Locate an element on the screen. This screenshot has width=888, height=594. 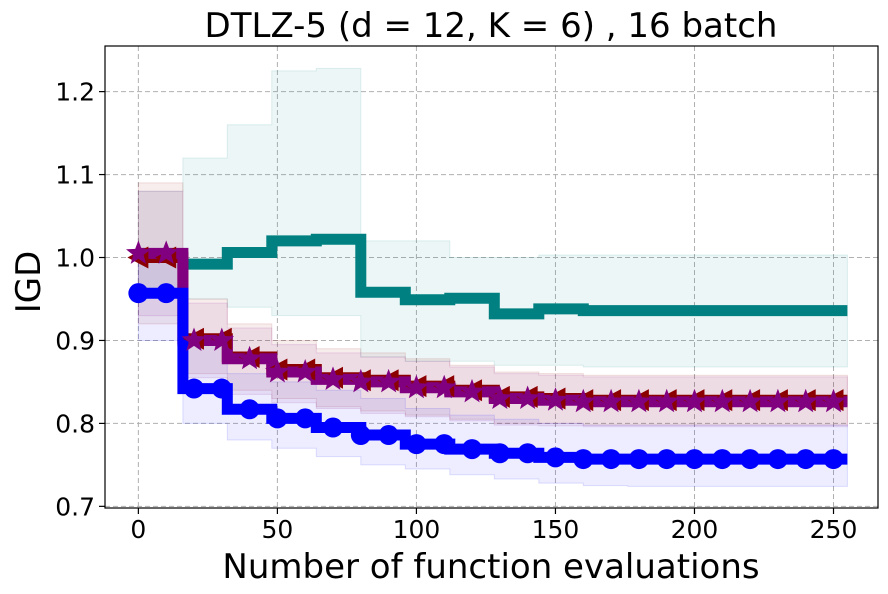
y-tick-label: 1.0 is located at coordinates (75, 258).